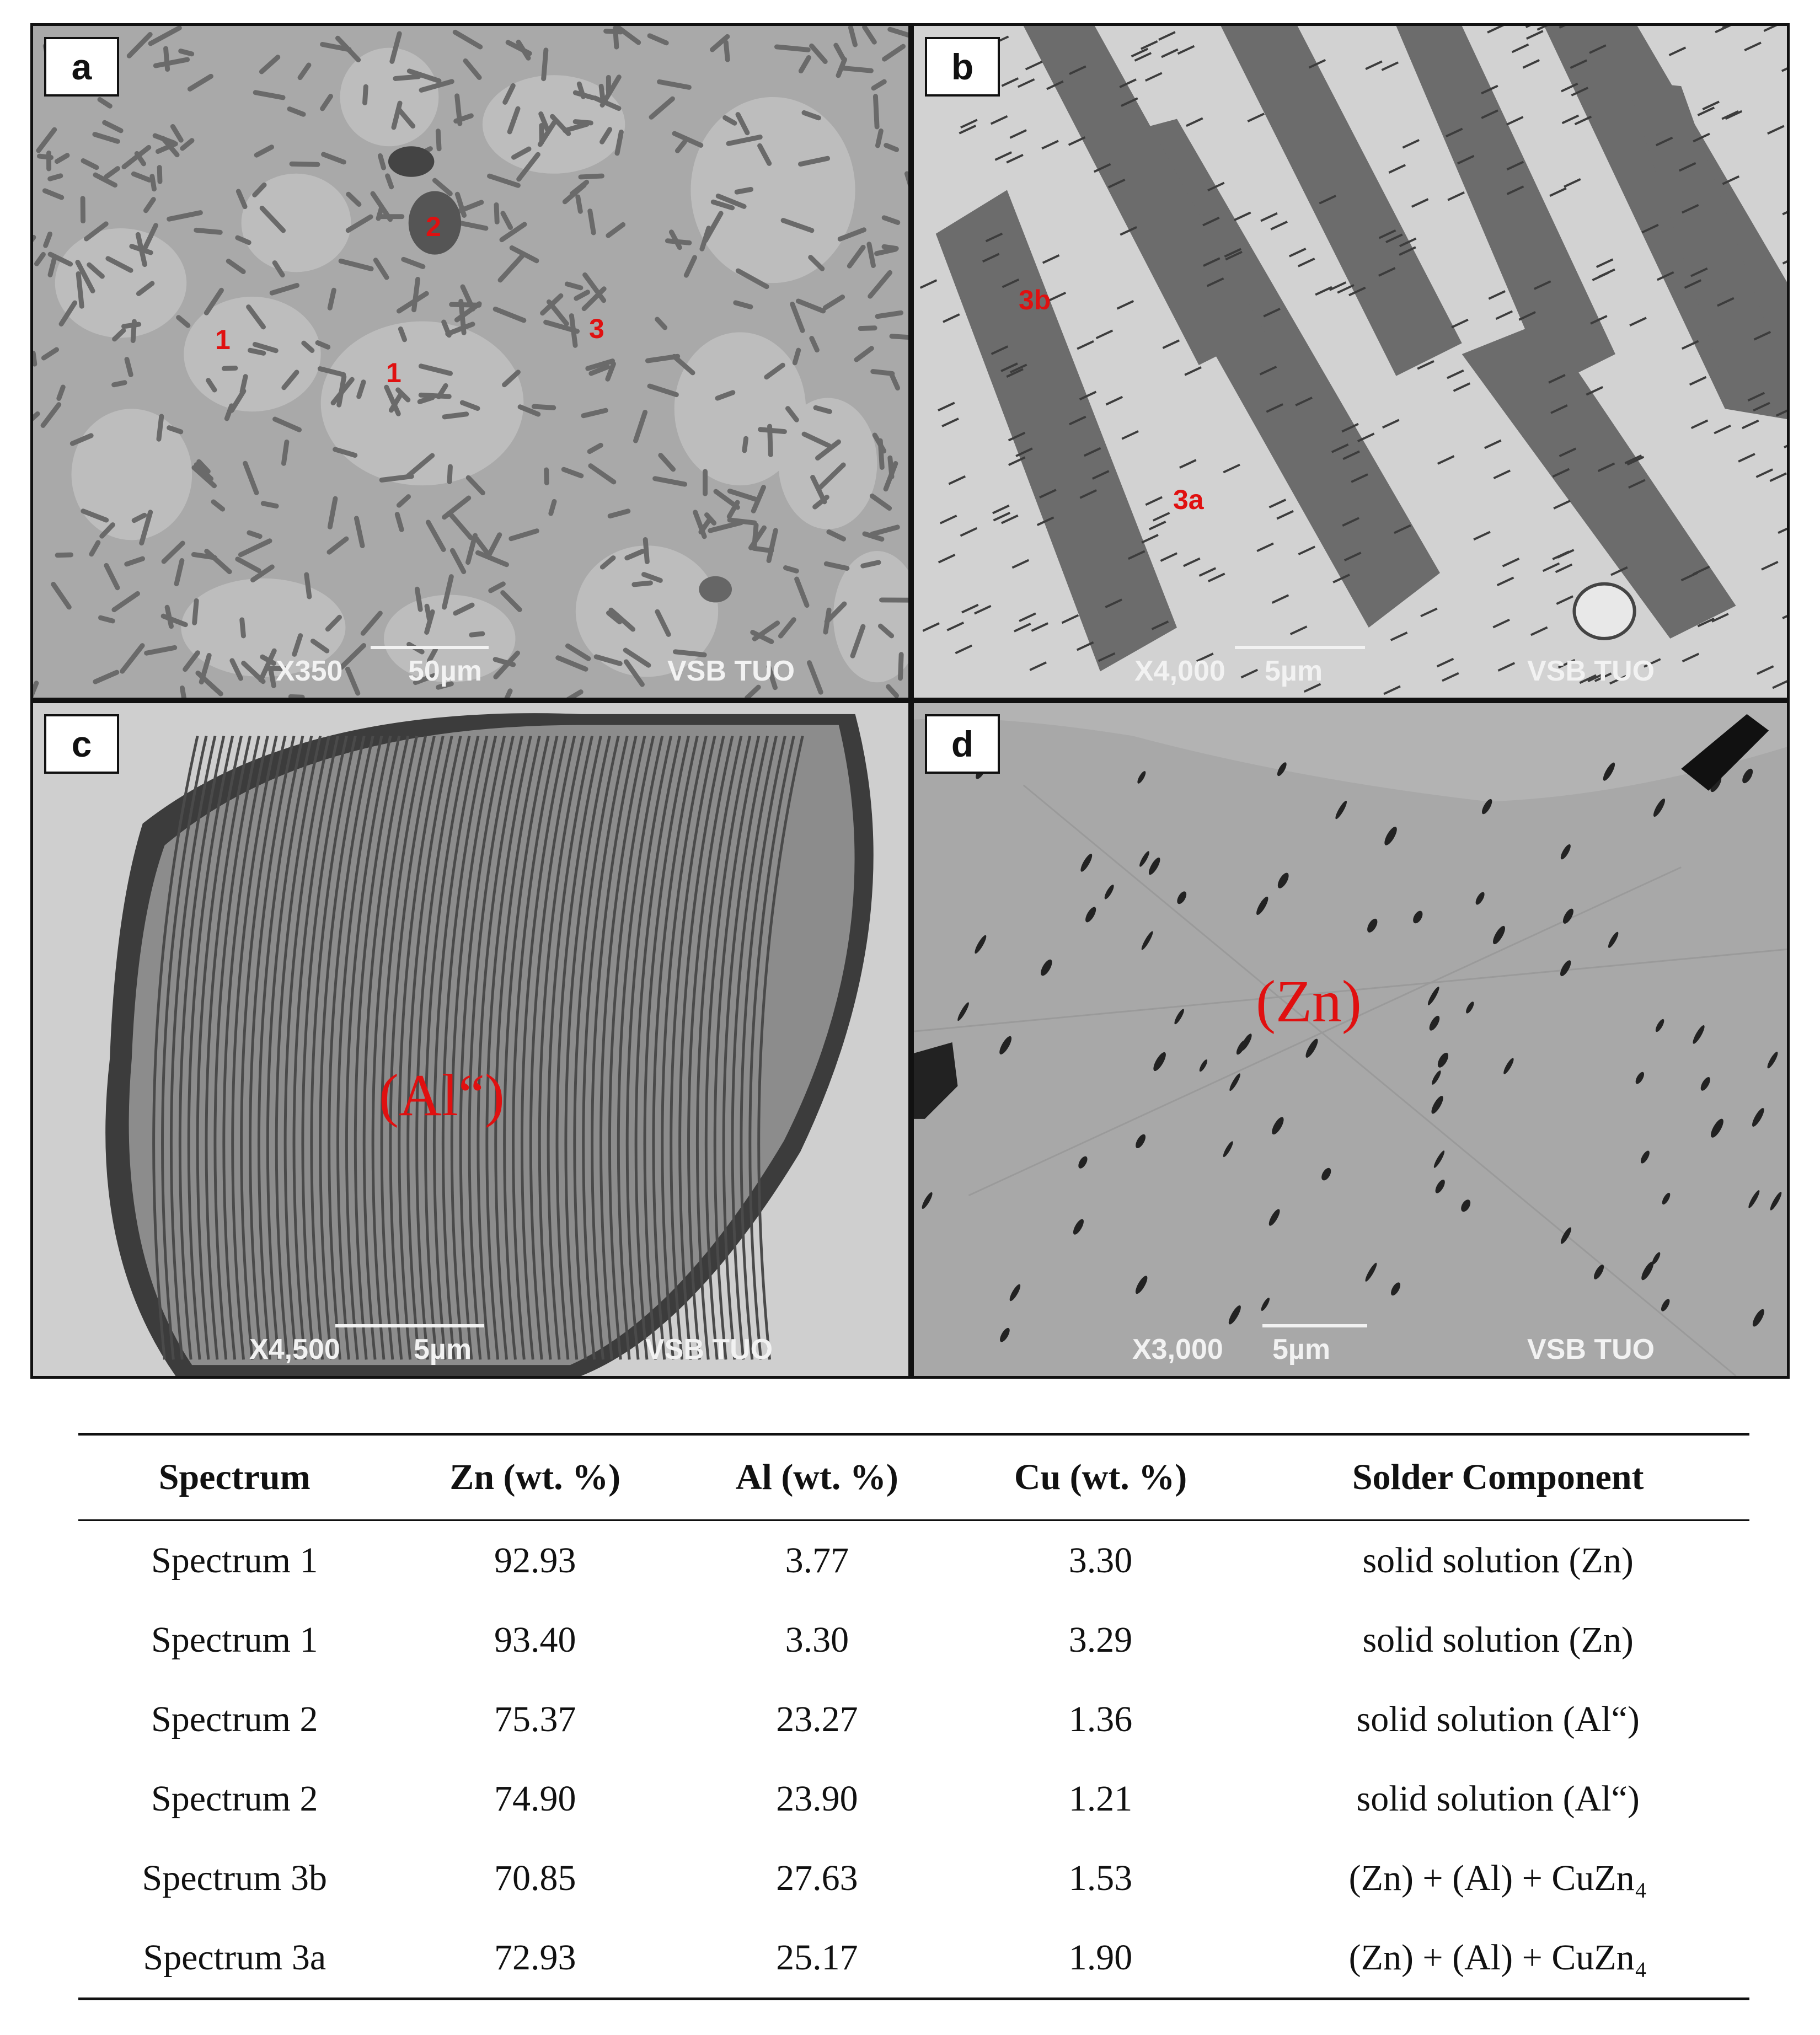 This screenshot has width=1820, height=2035. What do you see at coordinates (442, 1095) in the screenshot?
I see `phase-label-al: (Al“)` at bounding box center [442, 1095].